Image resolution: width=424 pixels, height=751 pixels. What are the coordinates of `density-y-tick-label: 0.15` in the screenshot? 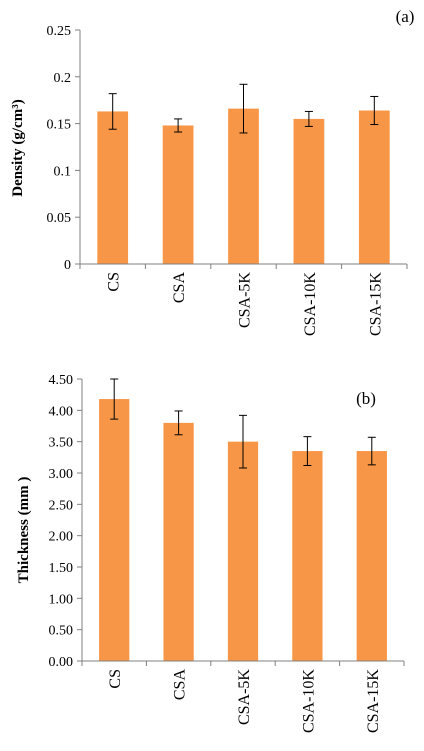 It's located at (59, 125).